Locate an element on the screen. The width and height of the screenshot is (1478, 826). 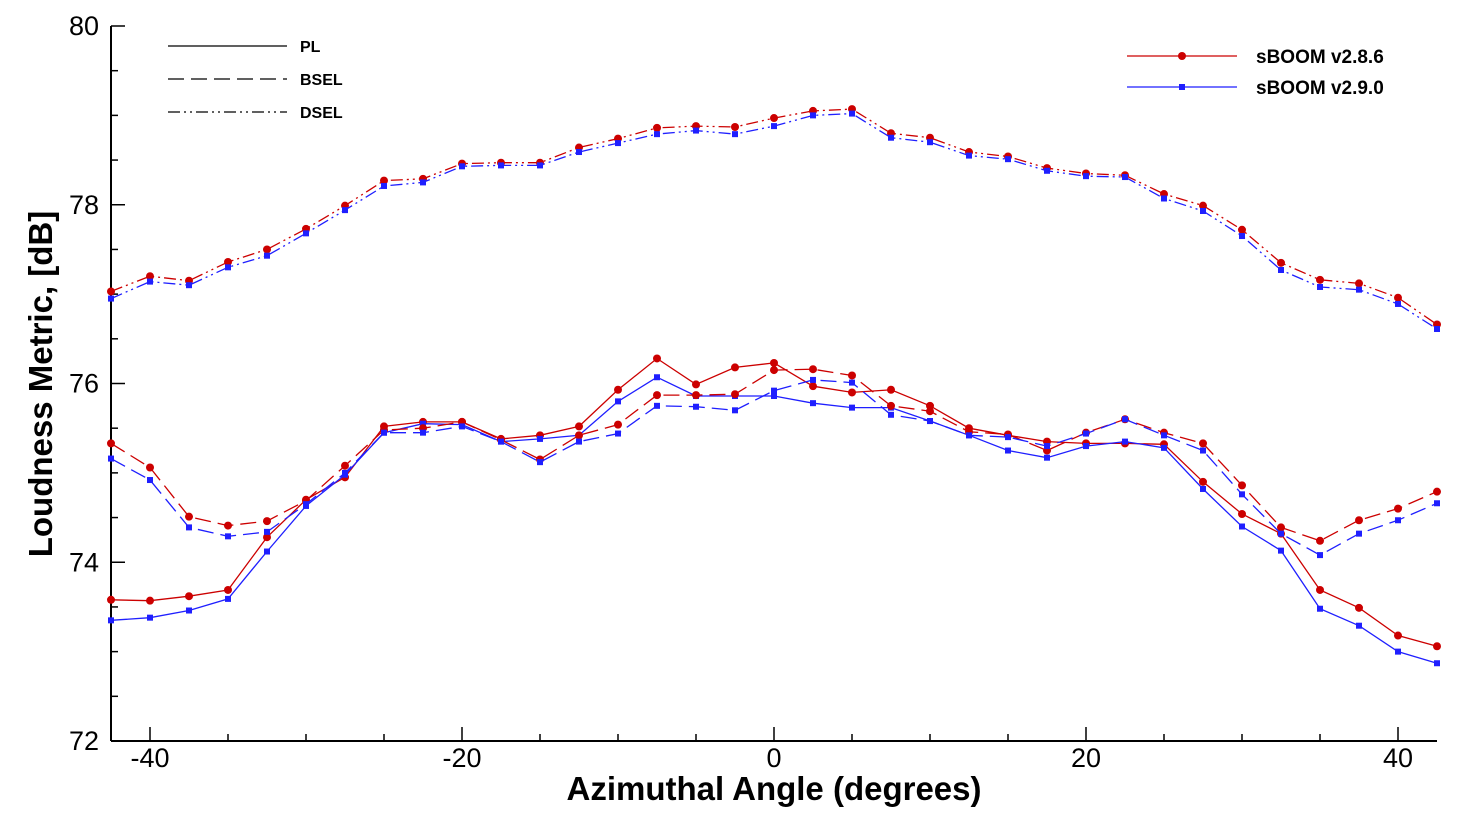
y-tick-label: 72 is located at coordinates (84, 741).